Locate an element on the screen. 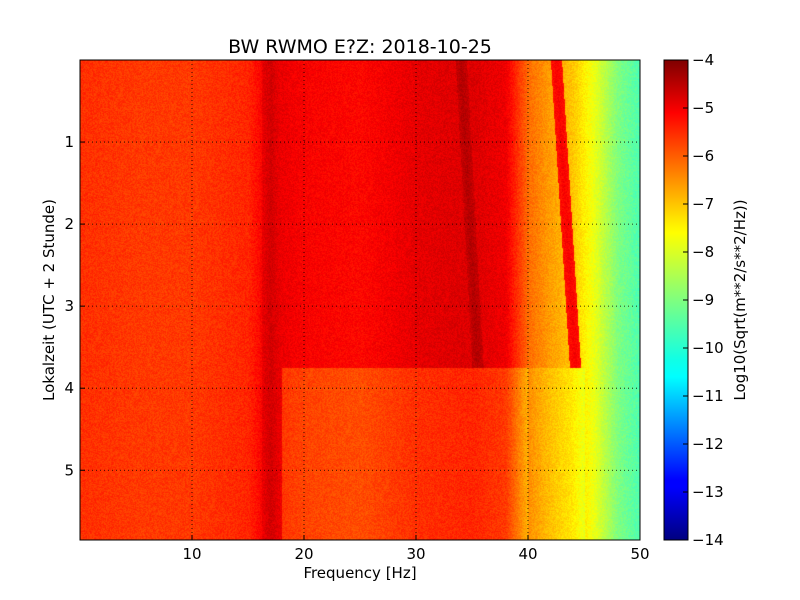  colorbar-label: Log10(Sqrt(m**2/s**2/Hz)) is located at coordinates (740, 299).